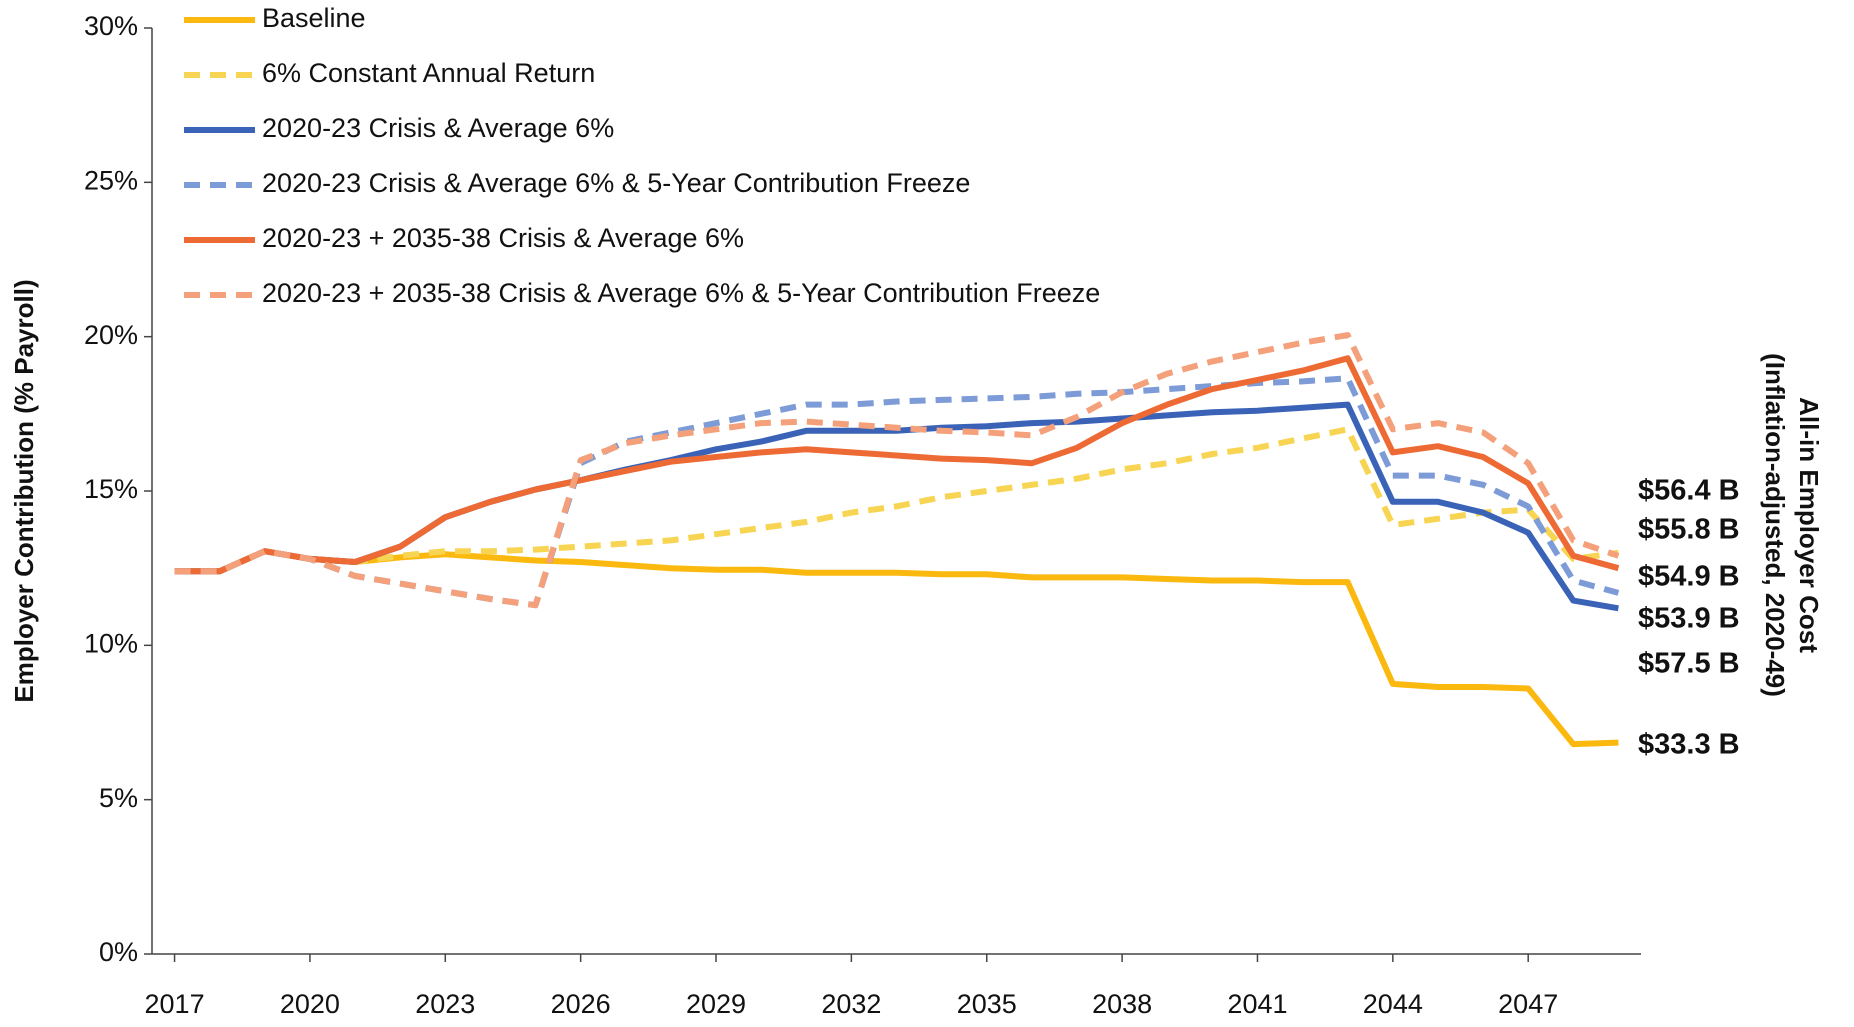 Image resolution: width=1854 pixels, height=1027 pixels. What do you see at coordinates (1122, 1004) in the screenshot?
I see `x-tick-label: 2038` at bounding box center [1122, 1004].